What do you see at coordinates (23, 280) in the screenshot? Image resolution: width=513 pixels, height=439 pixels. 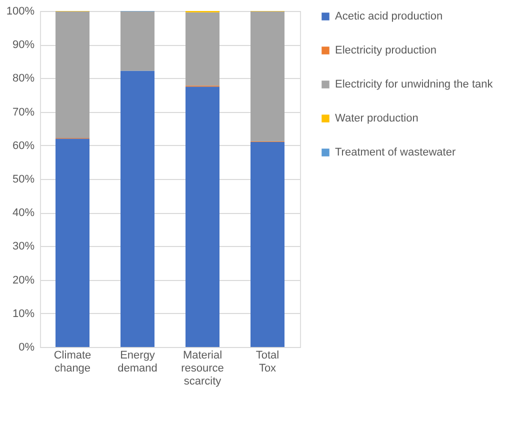 I see `y-tick-label: 20%` at bounding box center [23, 280].